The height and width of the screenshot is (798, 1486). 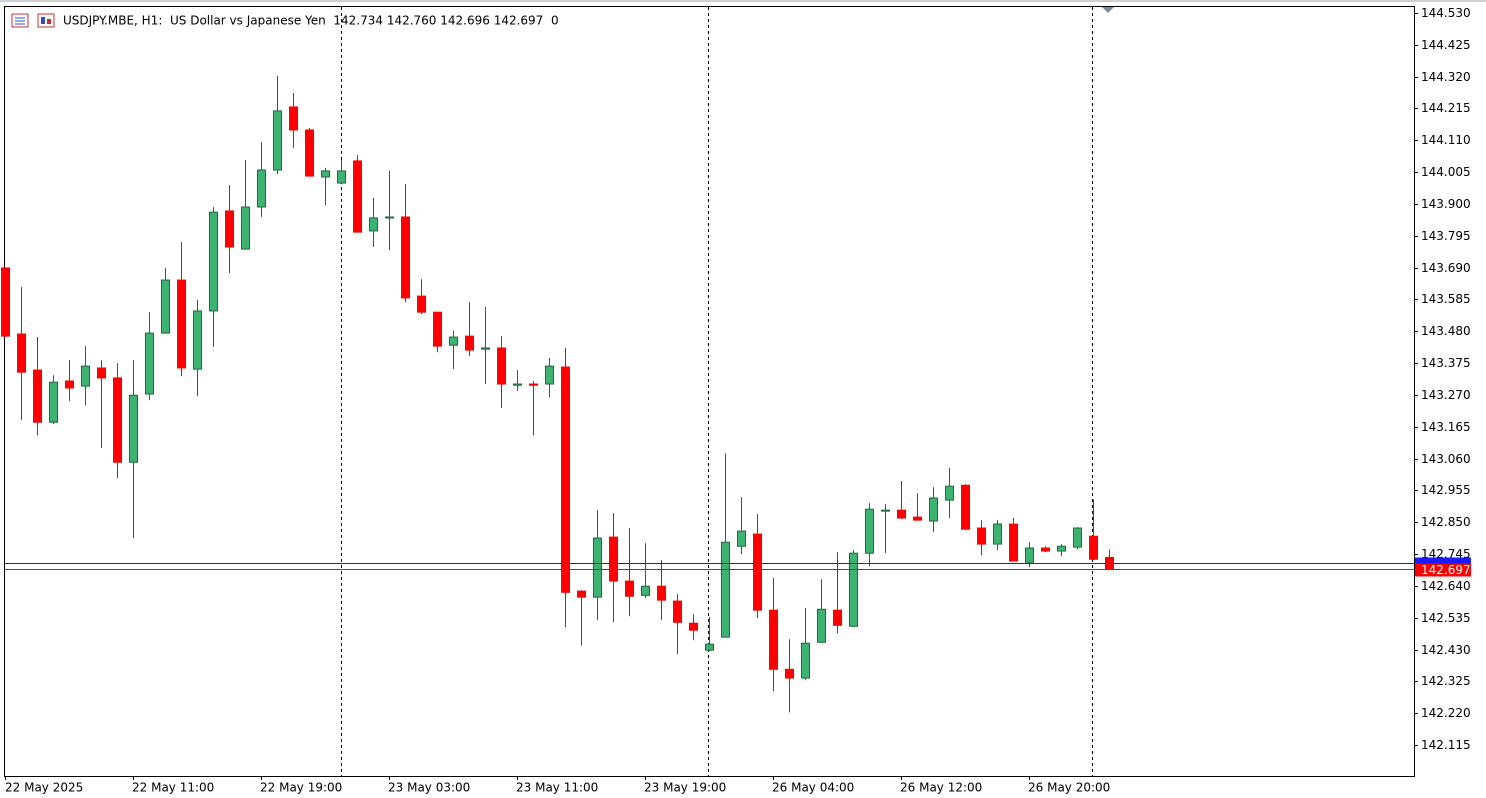 I want to click on y-tick-label: 144.110, so click(x=1446, y=140).